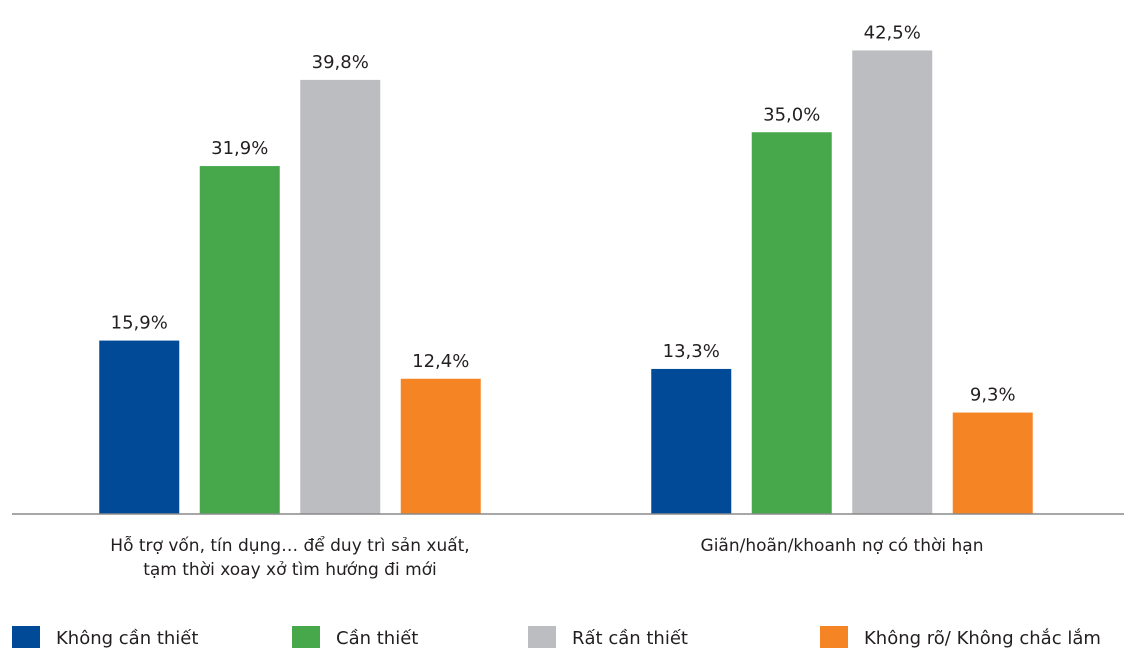 The width and height of the screenshot is (1124, 651). What do you see at coordinates (630, 638) in the screenshot?
I see `legend-label: Rất cần thiết` at bounding box center [630, 638].